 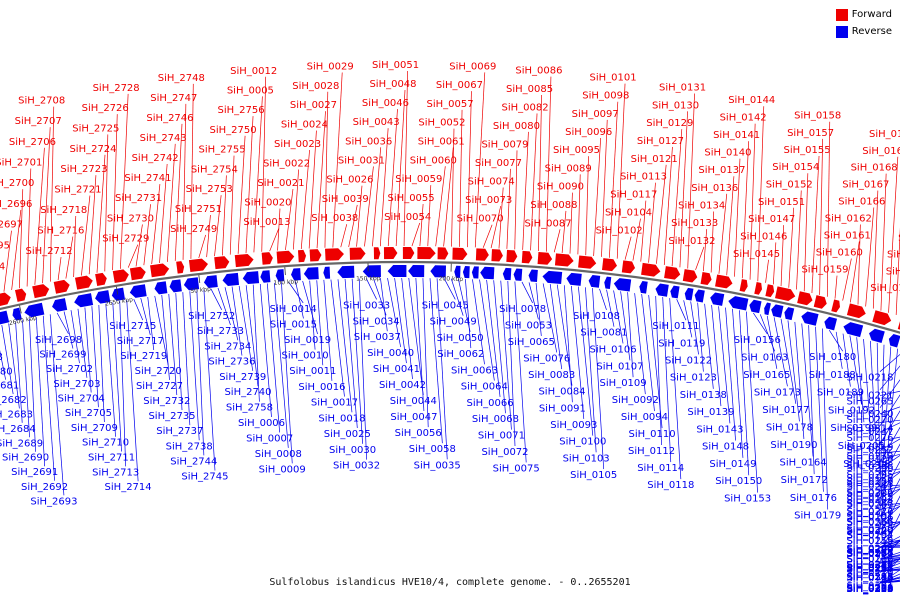 I want to click on forward-gene-label: SiH_0095, so click(x=576, y=150).